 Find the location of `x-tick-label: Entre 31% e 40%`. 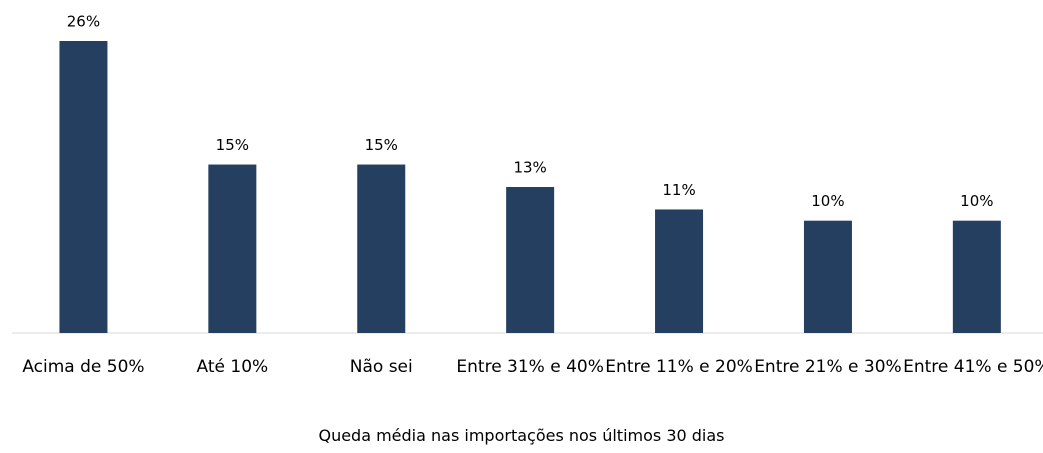

x-tick-label: Entre 31% e 40% is located at coordinates (530, 367).